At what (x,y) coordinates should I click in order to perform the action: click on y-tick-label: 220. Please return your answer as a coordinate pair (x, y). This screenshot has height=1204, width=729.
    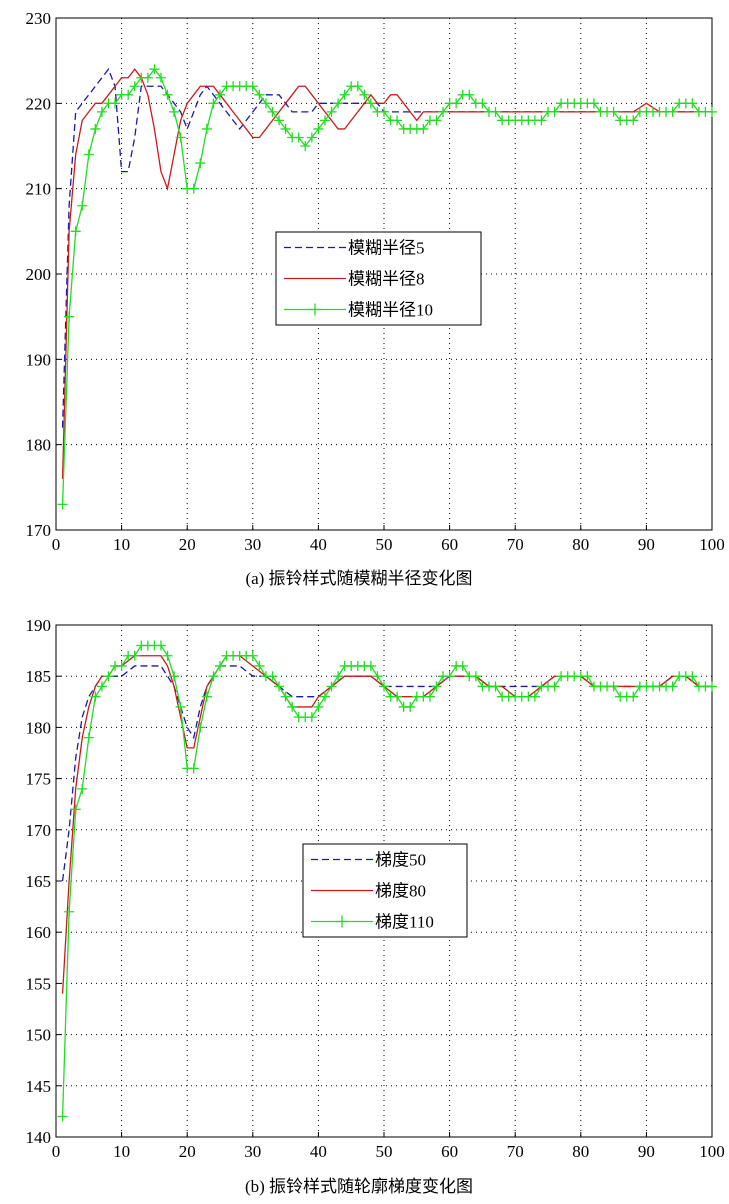
    Looking at the image, I should click on (39, 103).